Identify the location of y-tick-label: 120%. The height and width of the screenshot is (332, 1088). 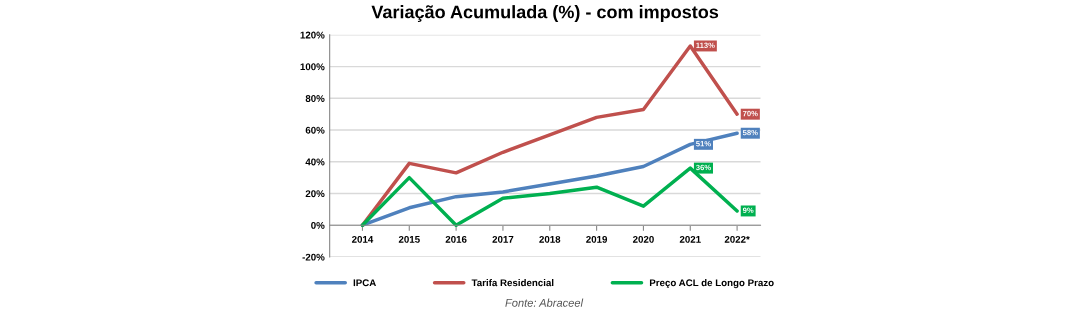
(312, 35).